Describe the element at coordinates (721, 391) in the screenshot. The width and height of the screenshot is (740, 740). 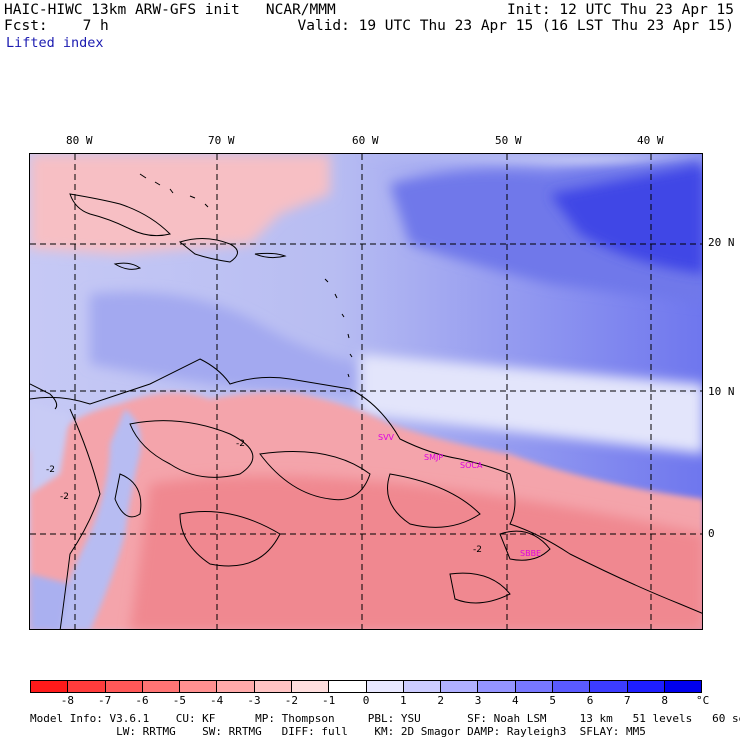
I see `lat-label-10n: 10 N` at that location.